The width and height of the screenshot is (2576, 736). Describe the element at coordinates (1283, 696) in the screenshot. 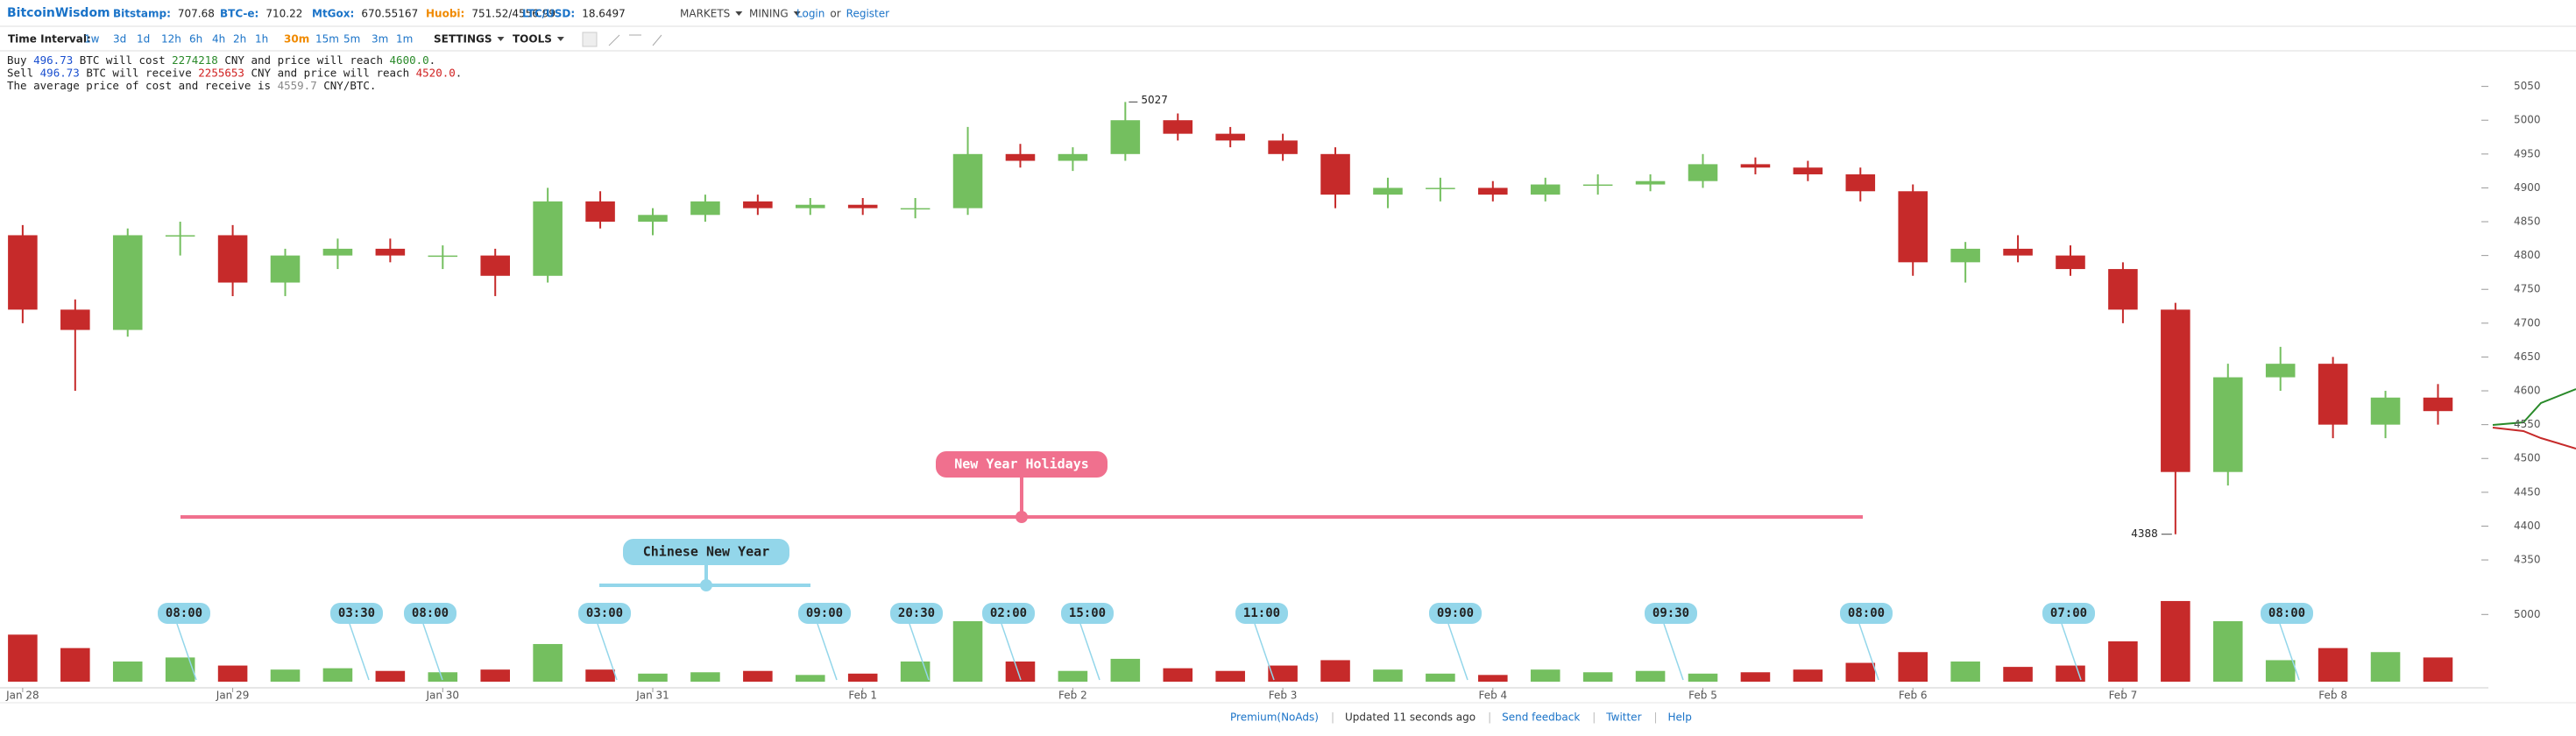

I see `x-tick-label: Feb 3` at that location.